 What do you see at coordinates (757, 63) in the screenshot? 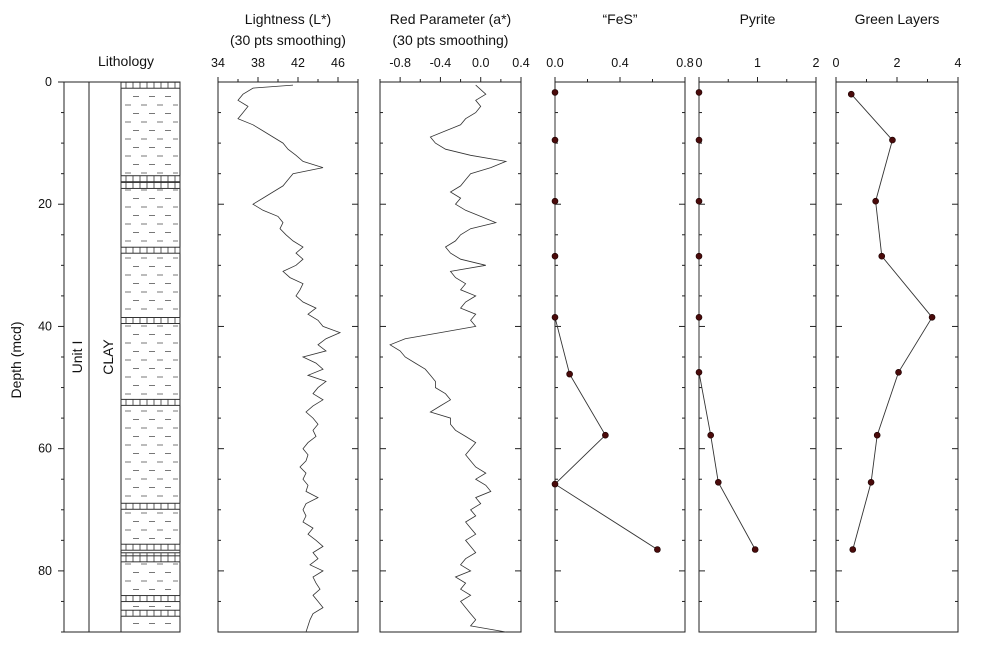
I see `x-tick-label: 1` at bounding box center [757, 63].